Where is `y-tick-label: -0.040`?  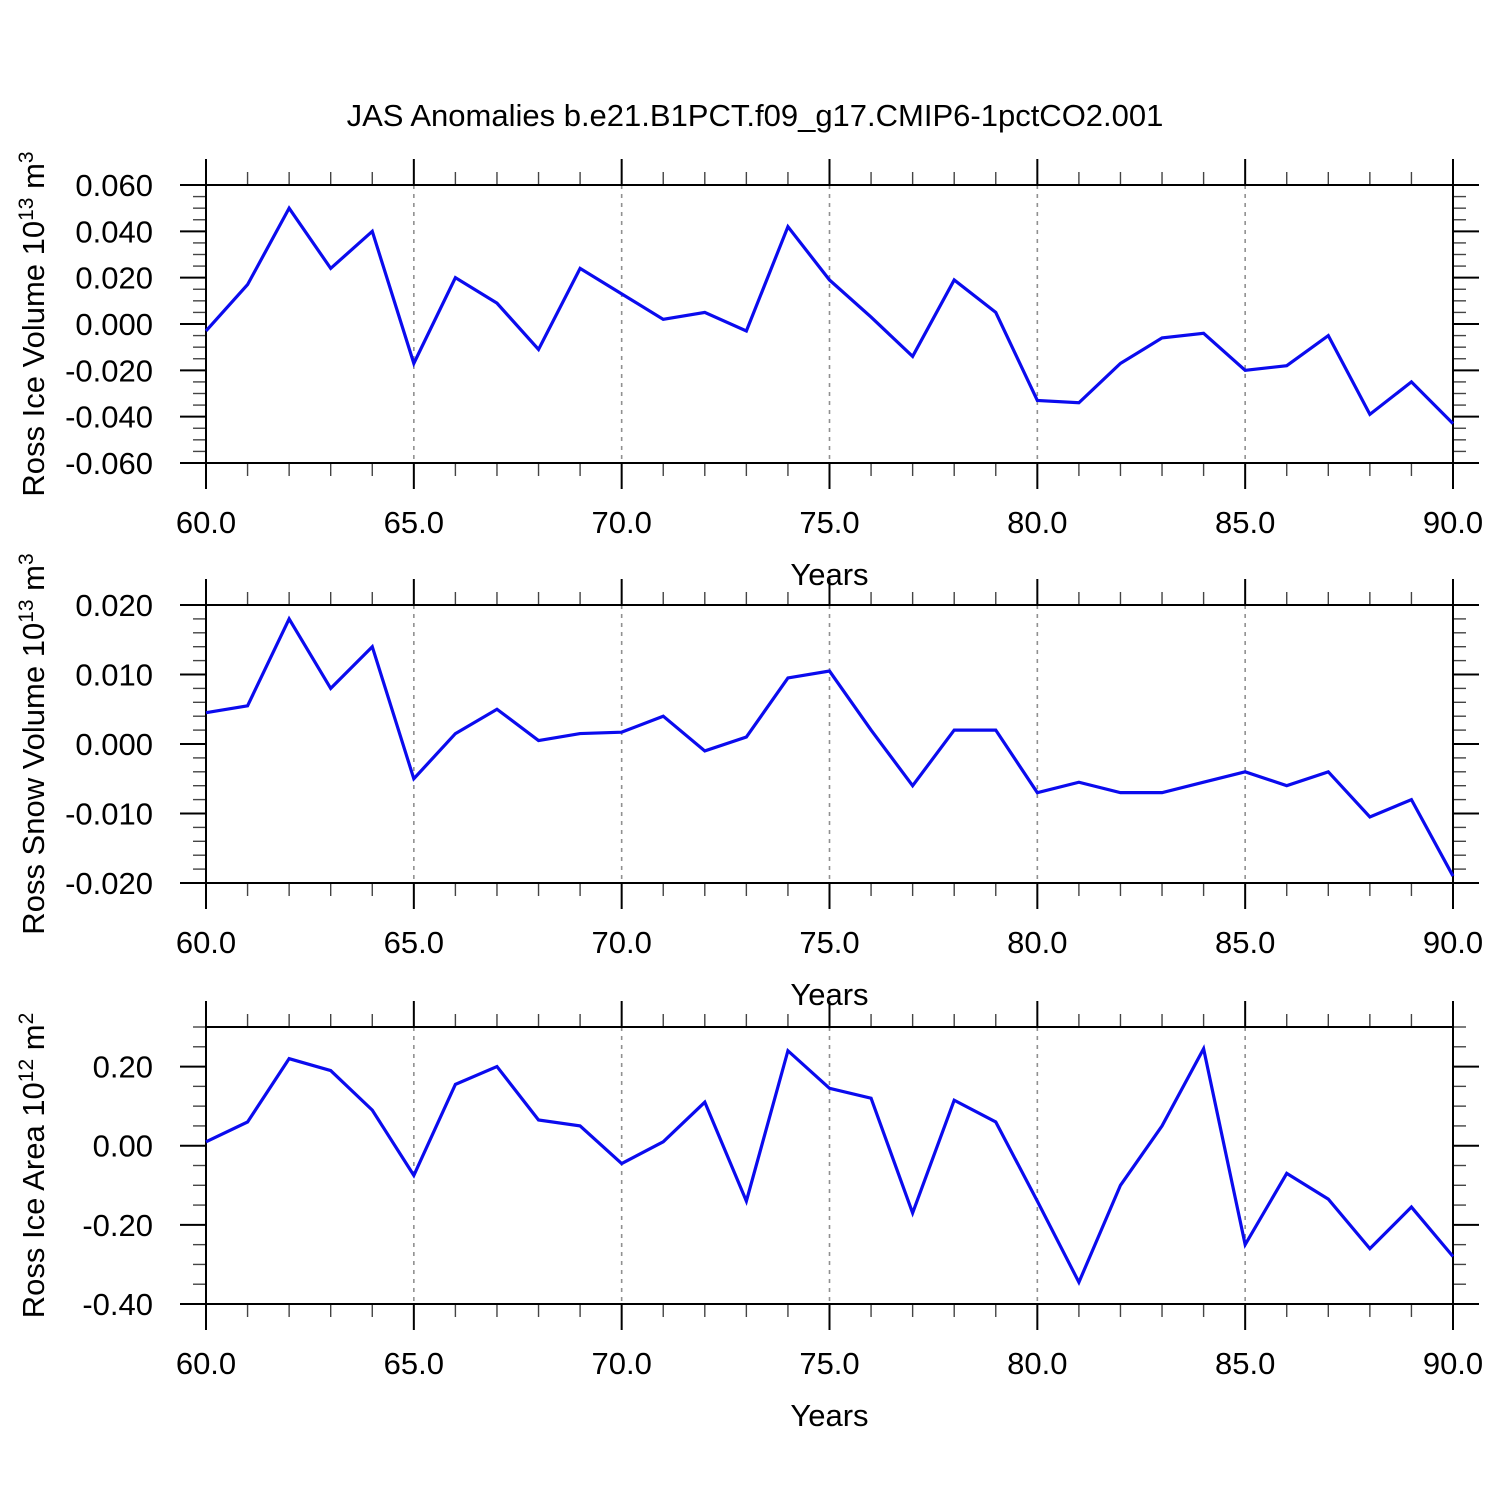
y-tick-label: -0.040 is located at coordinates (109, 417).